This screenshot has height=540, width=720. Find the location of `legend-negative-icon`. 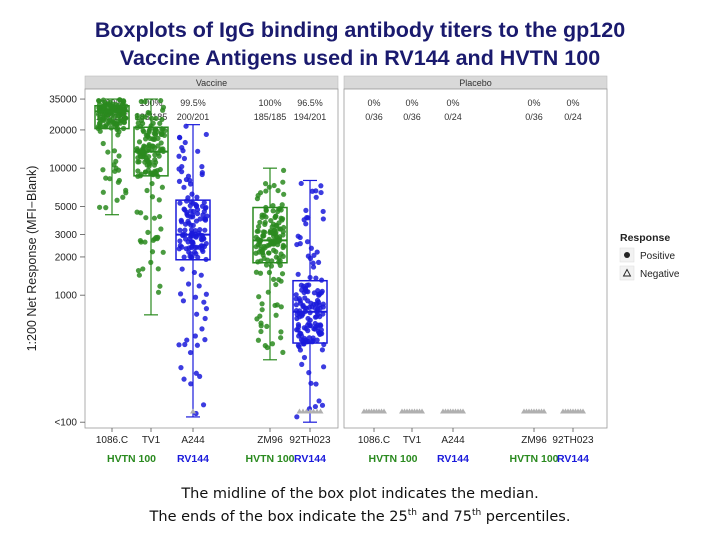

legend-negative-icon is located at coordinates (627, 272).